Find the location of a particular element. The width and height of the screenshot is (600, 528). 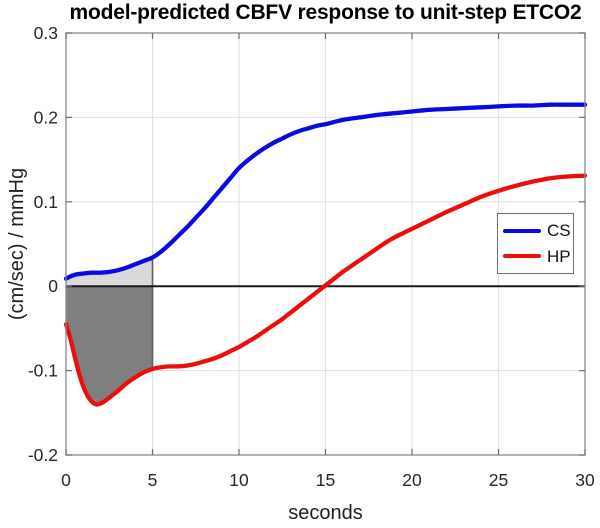

cs-line-sample is located at coordinates (522, 230).